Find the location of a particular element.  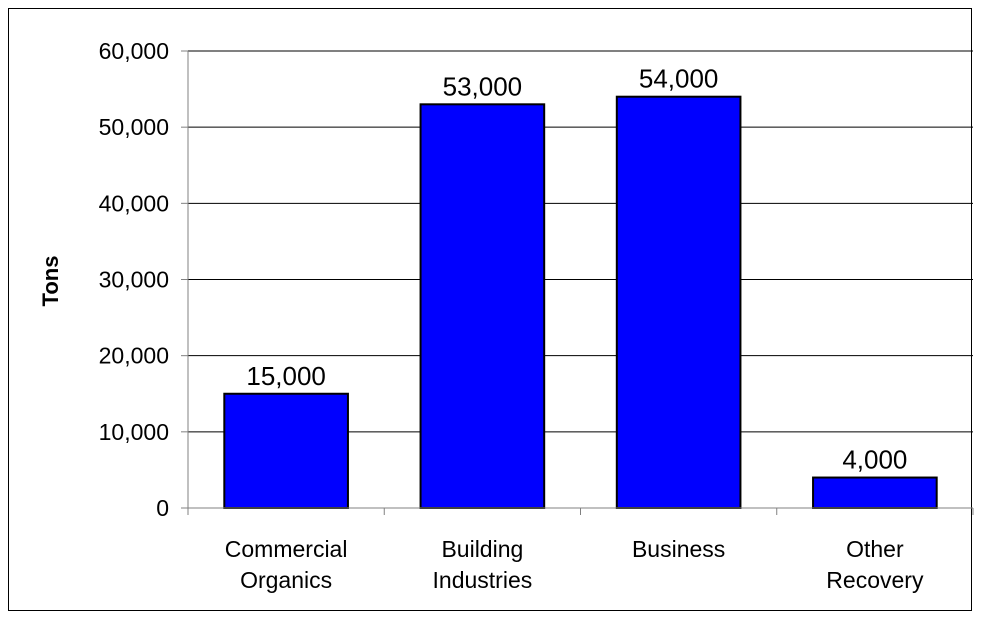

y-tick-label-0: 0 is located at coordinates (162, 508).